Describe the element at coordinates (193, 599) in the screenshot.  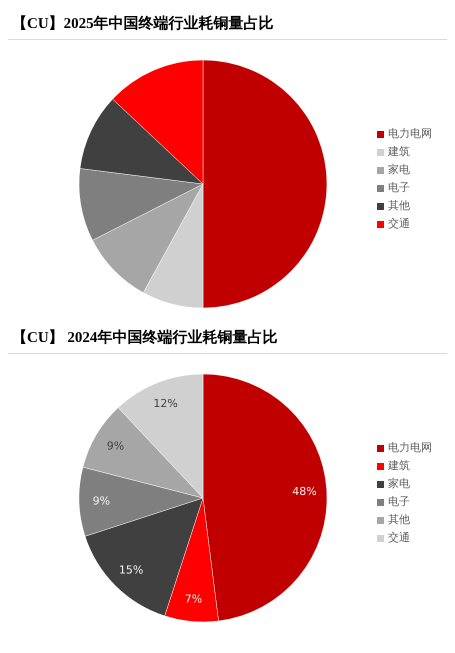
I see `data-label: 7%` at that location.